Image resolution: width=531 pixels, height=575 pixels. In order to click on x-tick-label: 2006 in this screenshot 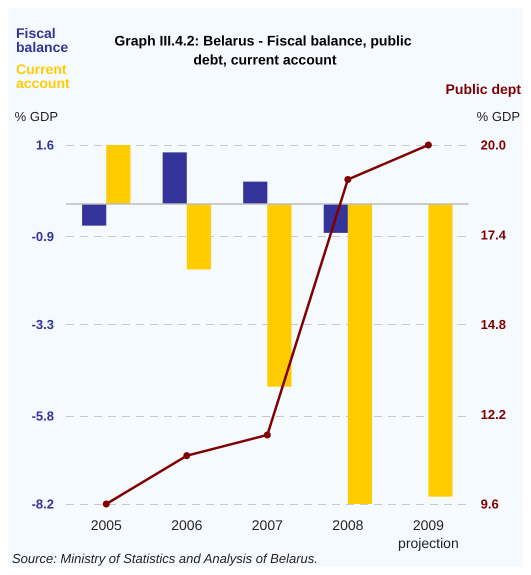, I will do `click(187, 525)`.